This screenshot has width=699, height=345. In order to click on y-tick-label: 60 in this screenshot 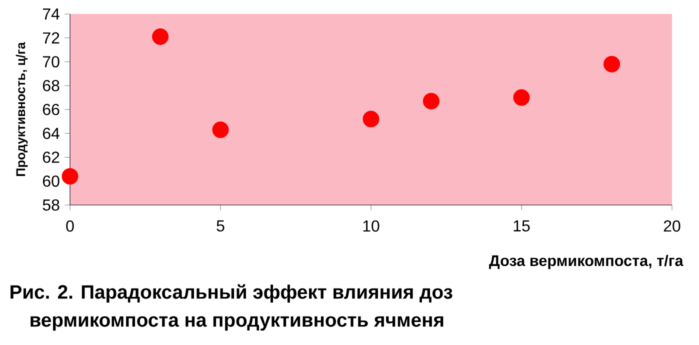, I will do `click(51, 181)`.